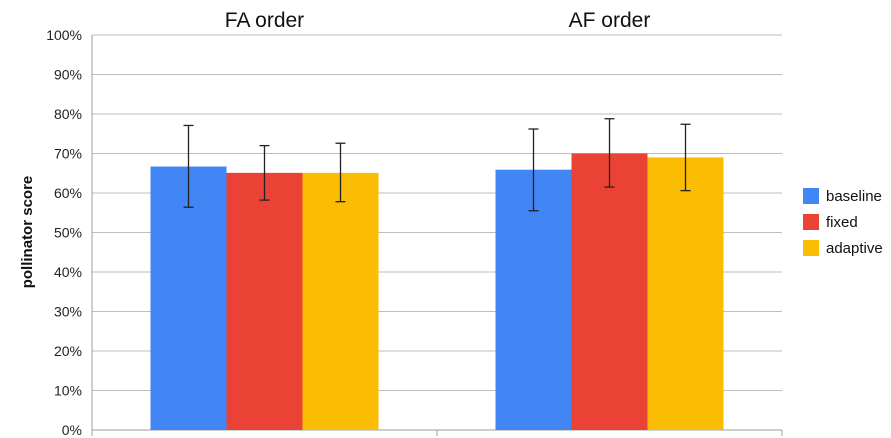 The height and width of the screenshot is (438, 891). What do you see at coordinates (610, 20) in the screenshot?
I see `group-title: AF order` at bounding box center [610, 20].